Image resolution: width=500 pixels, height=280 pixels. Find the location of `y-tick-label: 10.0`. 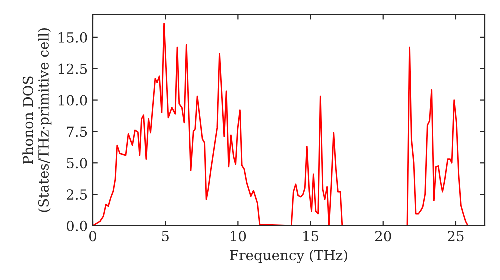

y-tick-label: 10.0 is located at coordinates (73, 100).